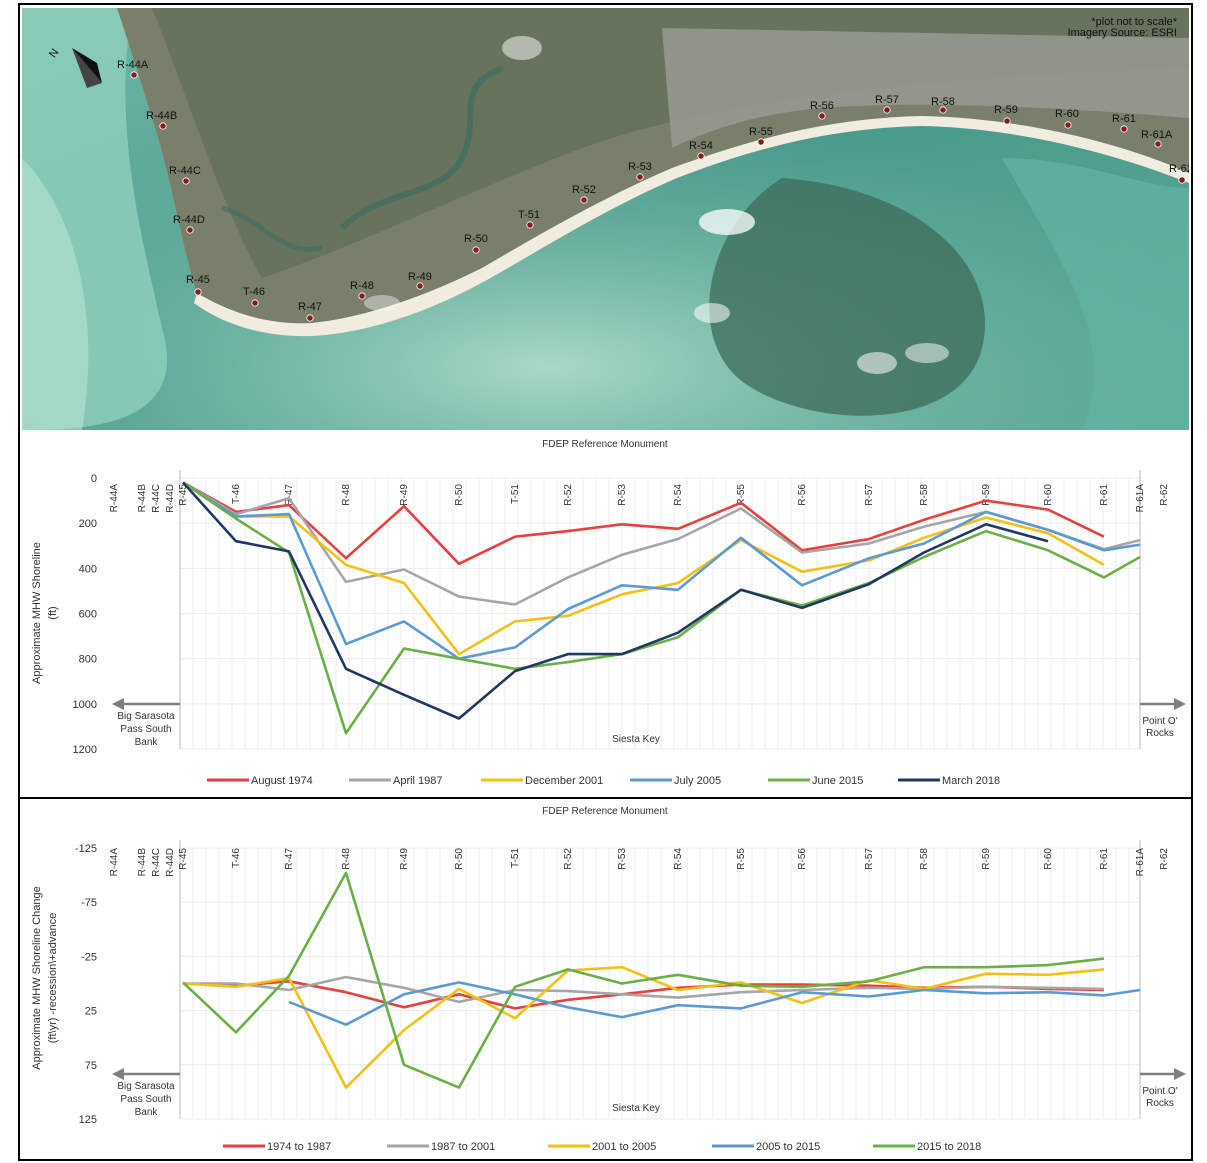 The width and height of the screenshot is (1207, 1163). I want to click on category-label: R-56, so click(802, 859).